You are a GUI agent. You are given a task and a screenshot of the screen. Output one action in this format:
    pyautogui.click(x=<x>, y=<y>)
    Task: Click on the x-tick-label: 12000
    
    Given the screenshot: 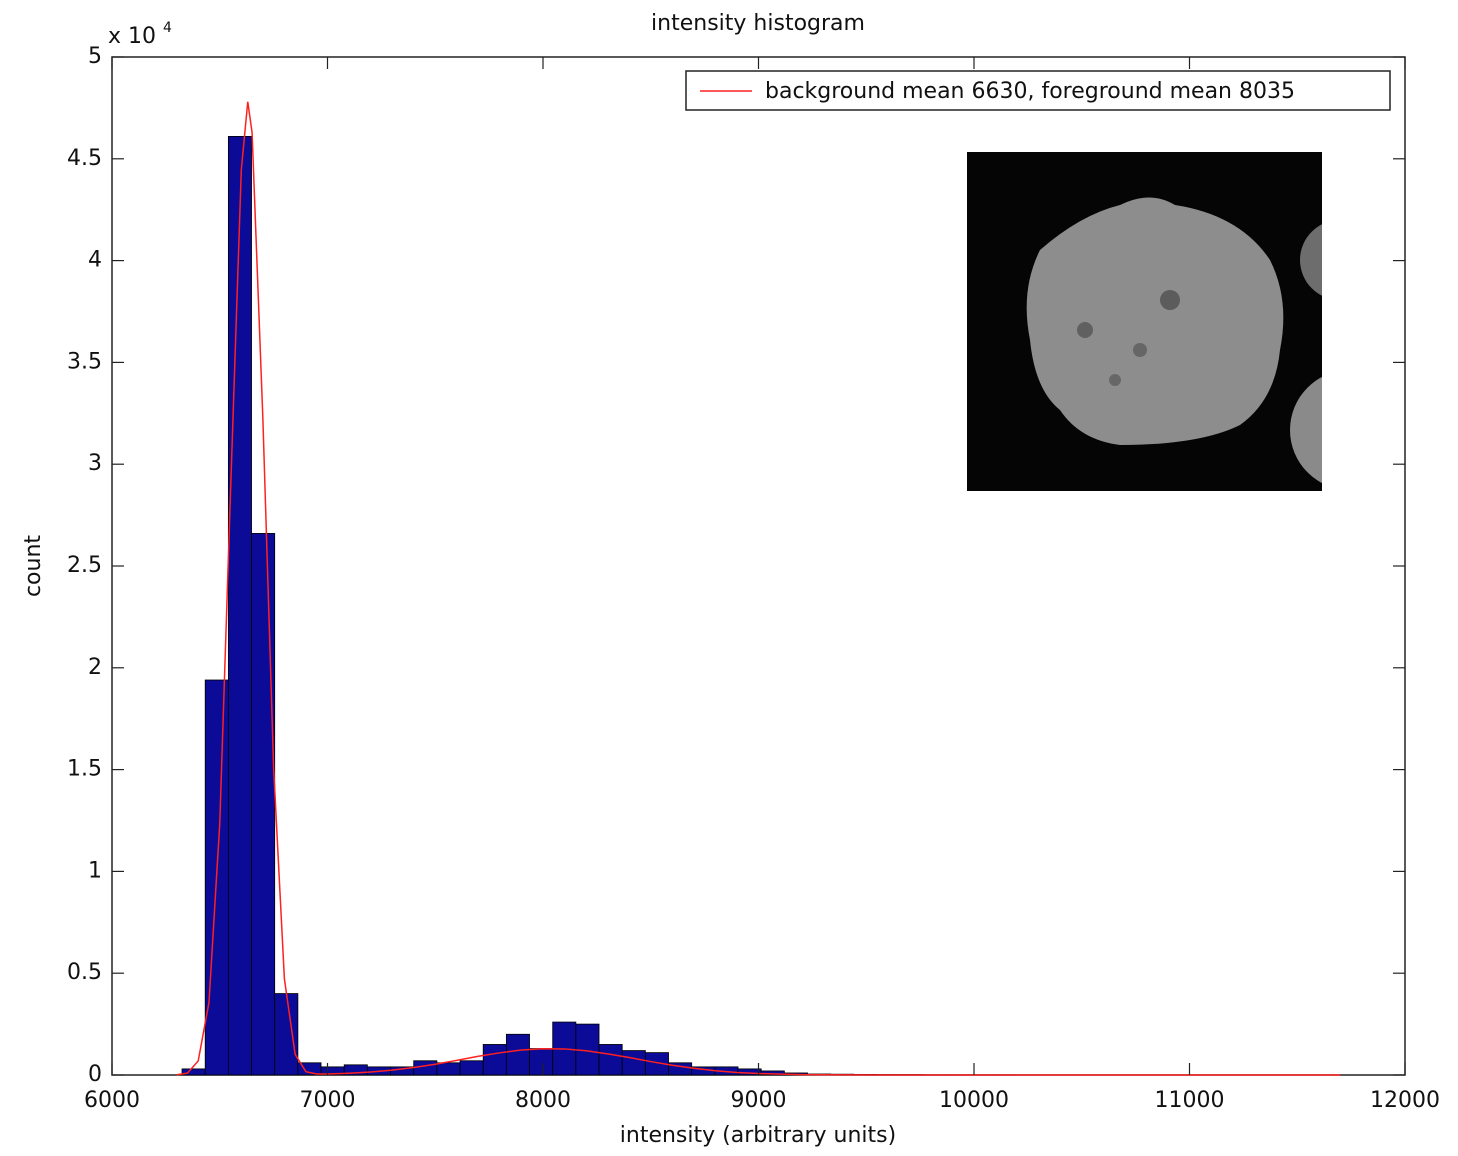 What is the action you would take?
    pyautogui.click(x=1405, y=1100)
    